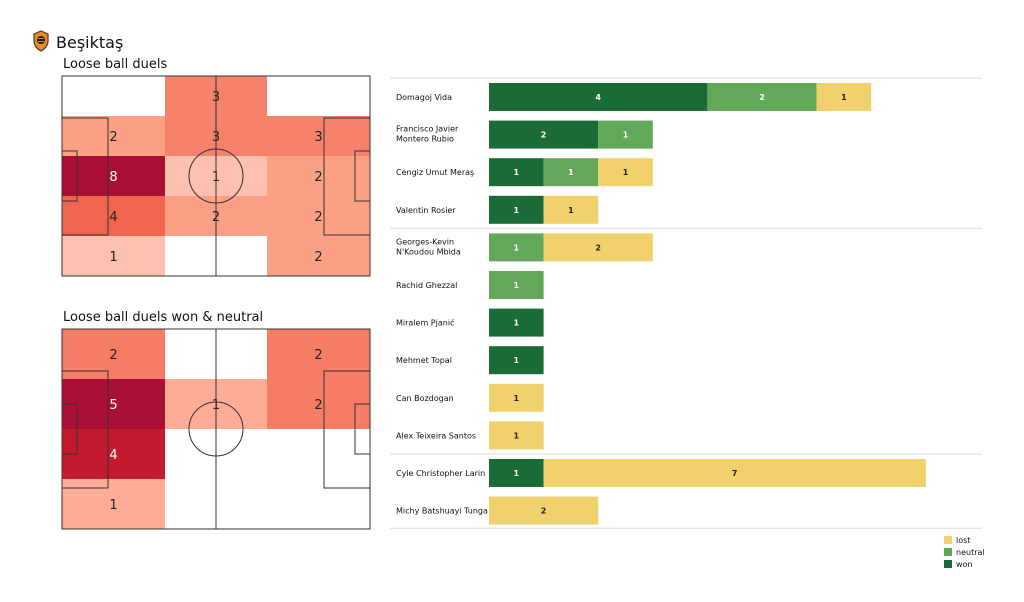  I want to click on player-label: Michy Batshuayi Tunga, so click(442, 511).